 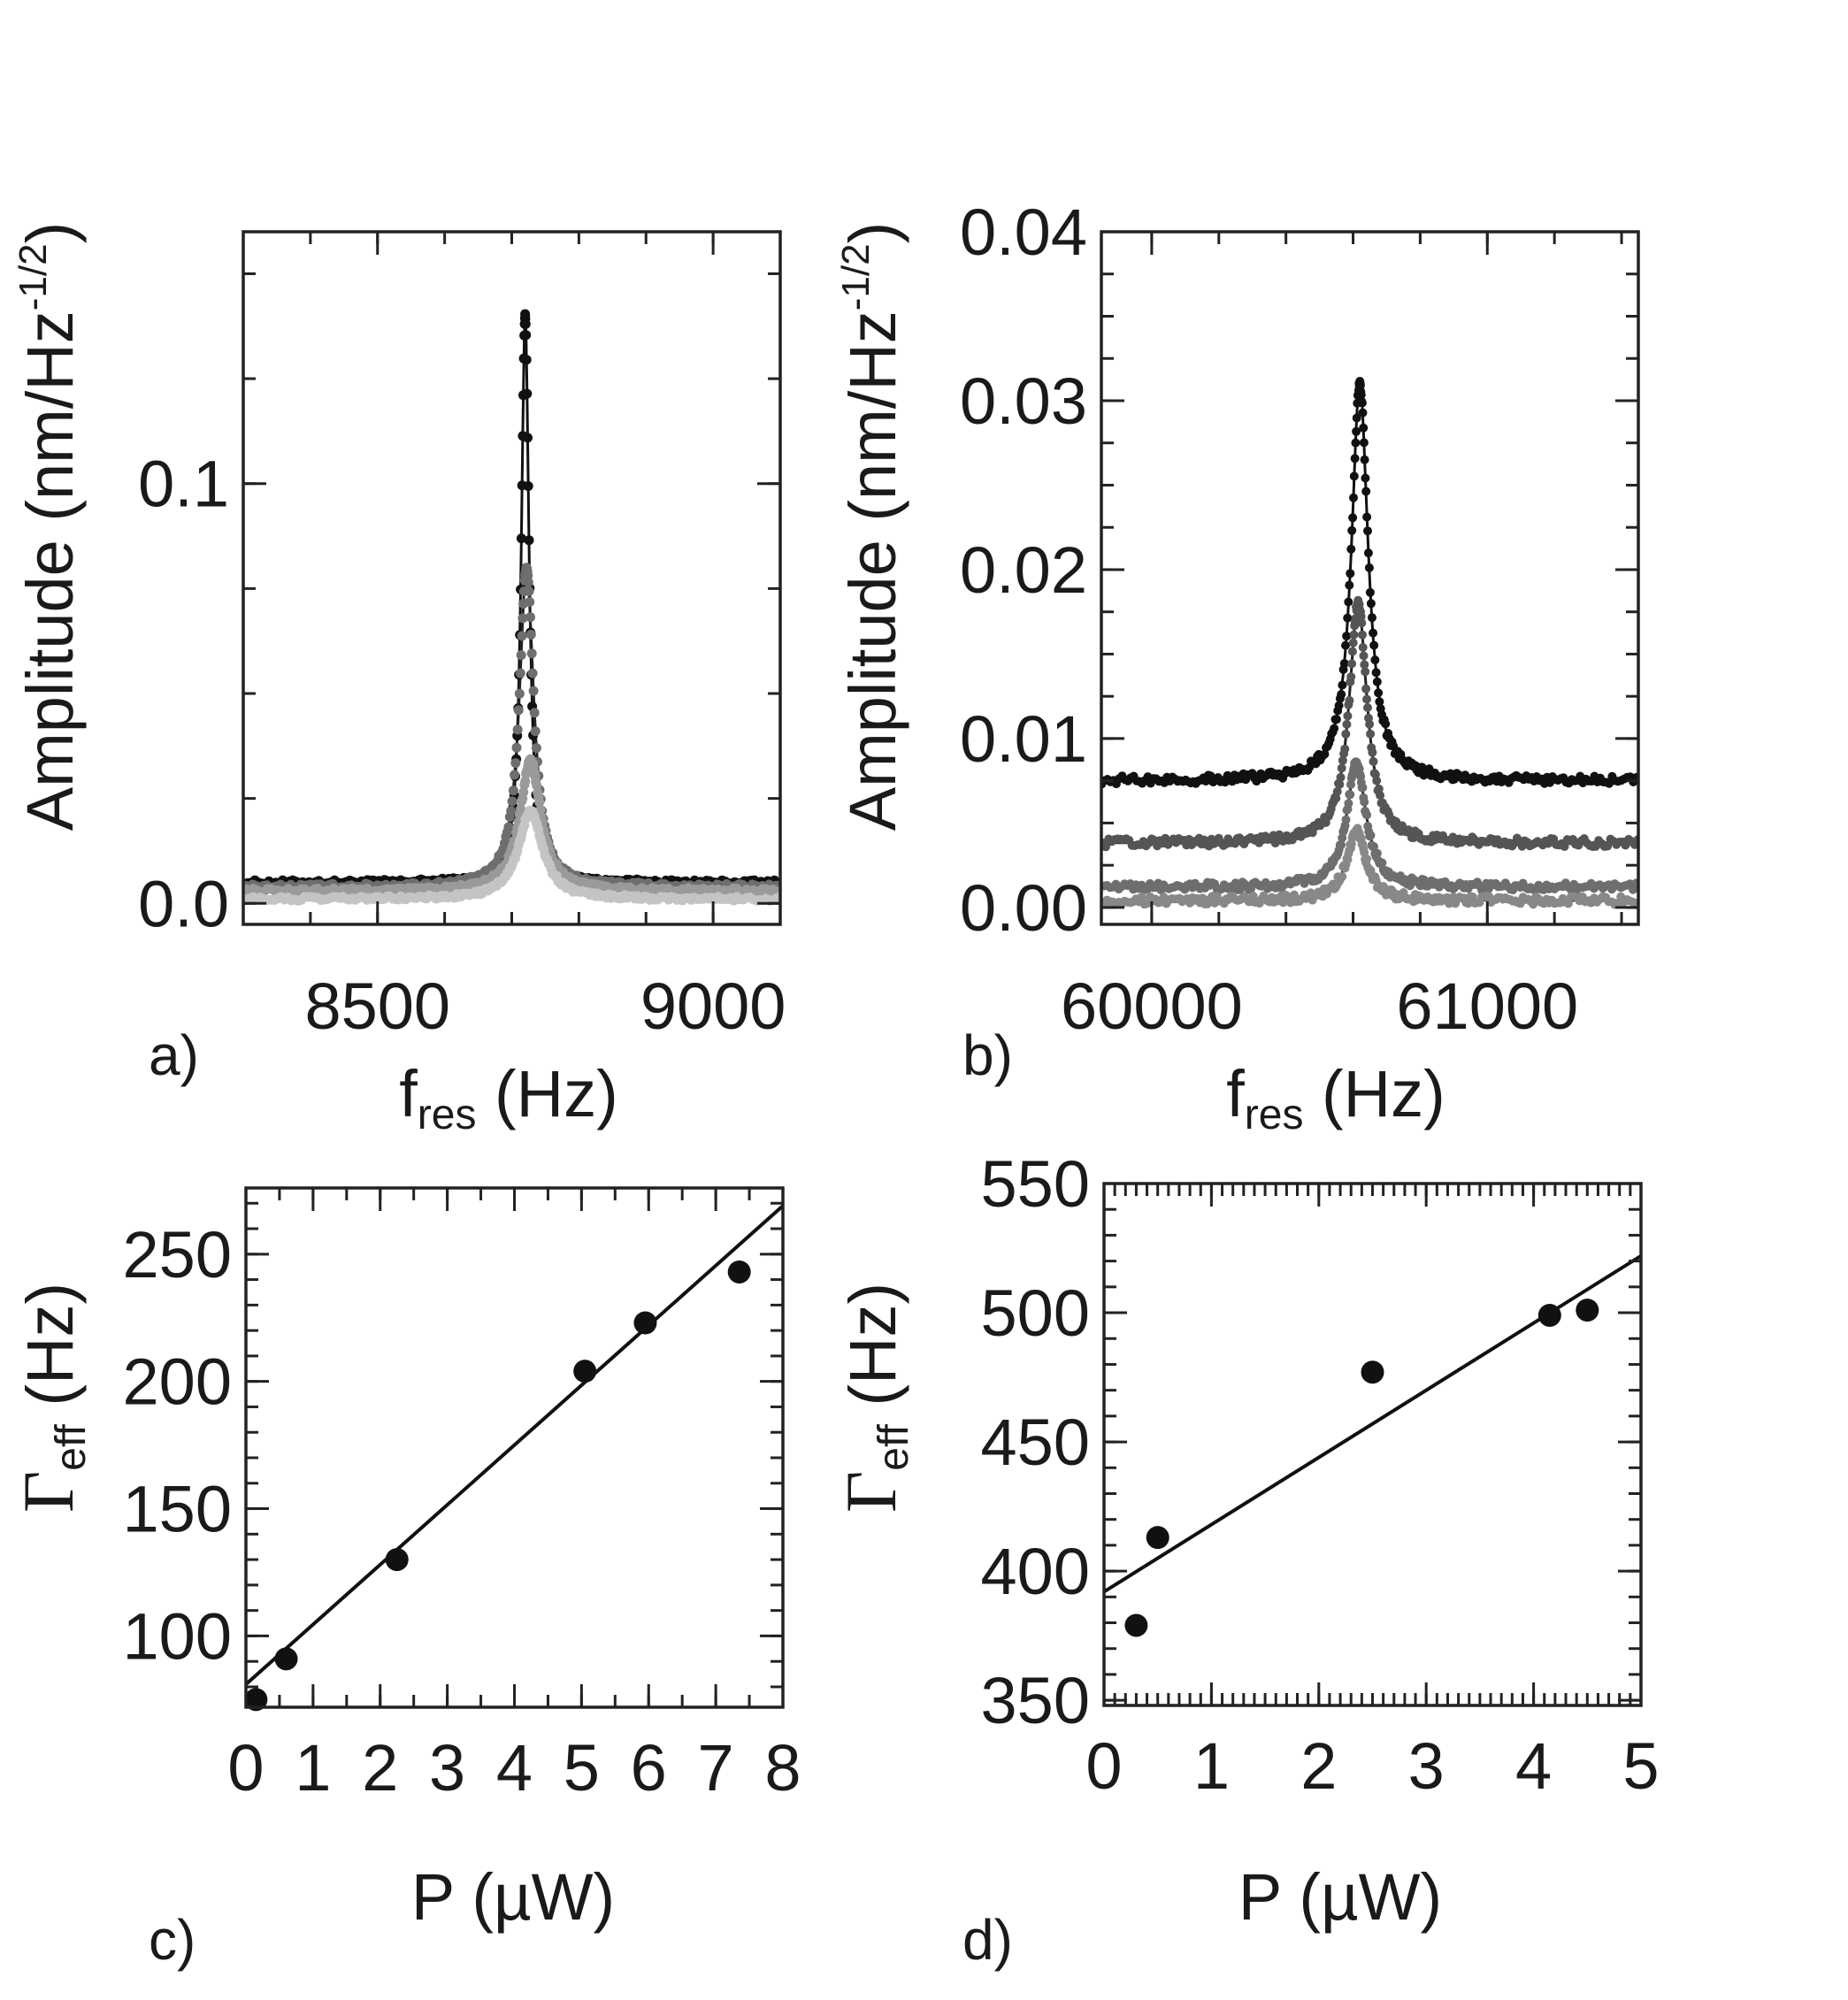 What do you see at coordinates (987, 1940) in the screenshot?
I see `panel-d-label: d)` at bounding box center [987, 1940].